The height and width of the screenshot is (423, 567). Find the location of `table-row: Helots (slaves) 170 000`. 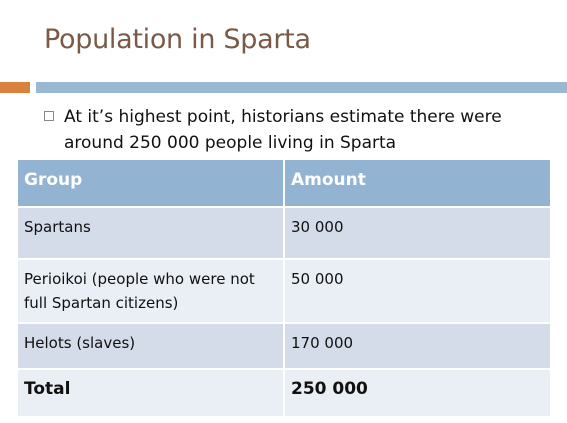

table-row: Helots (slaves) 170 000 is located at coordinates (285, 345).